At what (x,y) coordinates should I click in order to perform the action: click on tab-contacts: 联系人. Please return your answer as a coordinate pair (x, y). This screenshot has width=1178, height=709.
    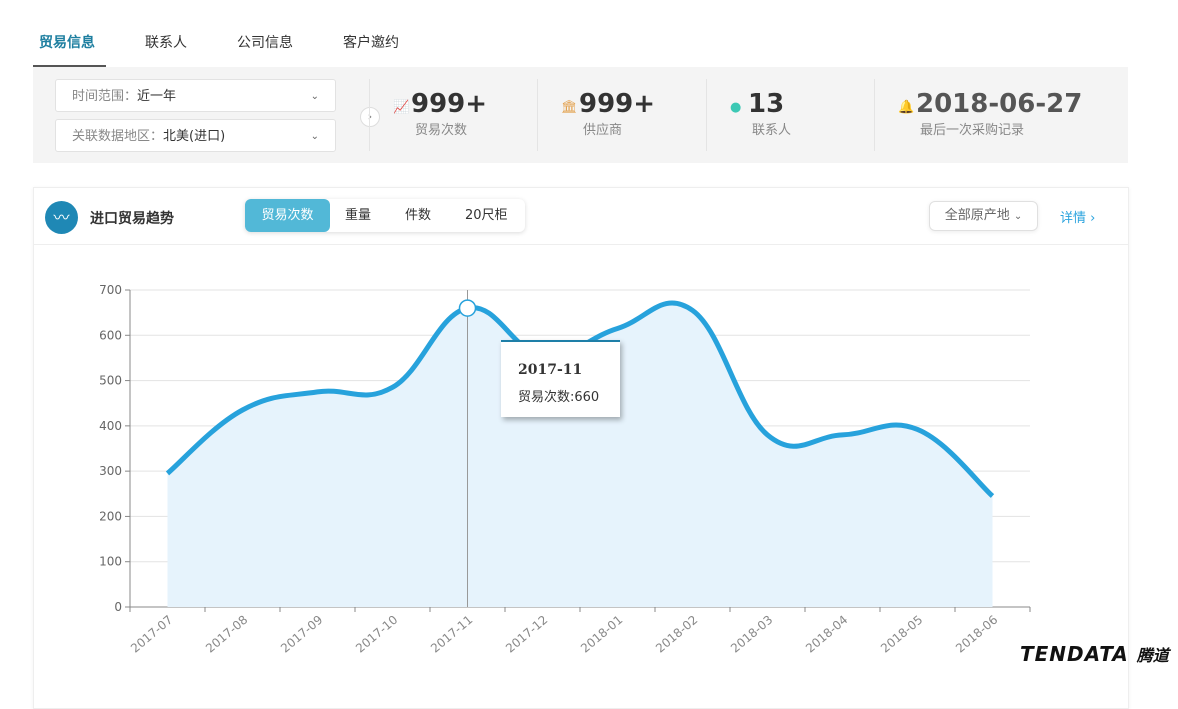
    Looking at the image, I should click on (166, 43).